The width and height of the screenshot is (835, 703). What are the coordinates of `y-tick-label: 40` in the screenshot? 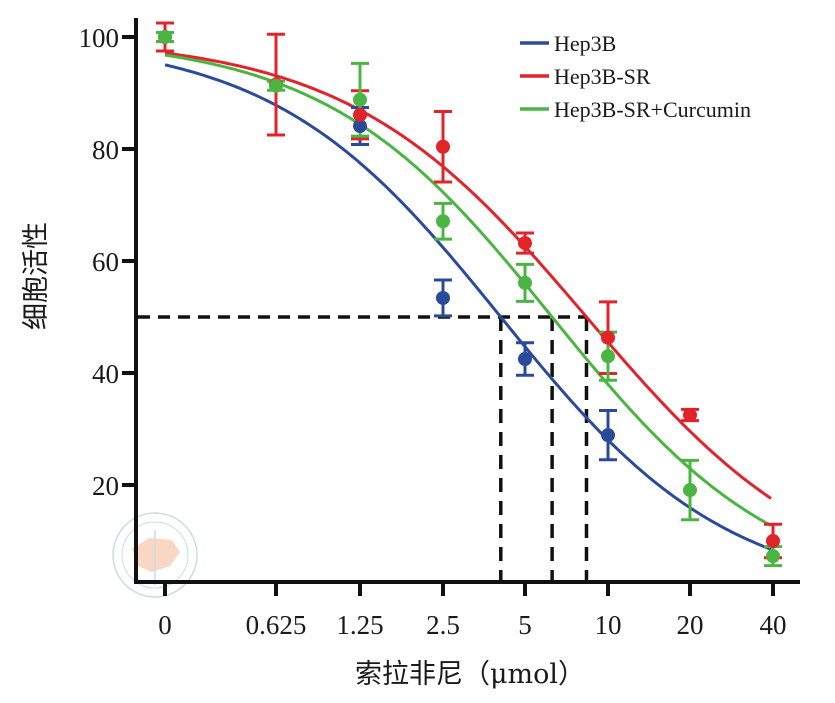 It's located at (105, 374).